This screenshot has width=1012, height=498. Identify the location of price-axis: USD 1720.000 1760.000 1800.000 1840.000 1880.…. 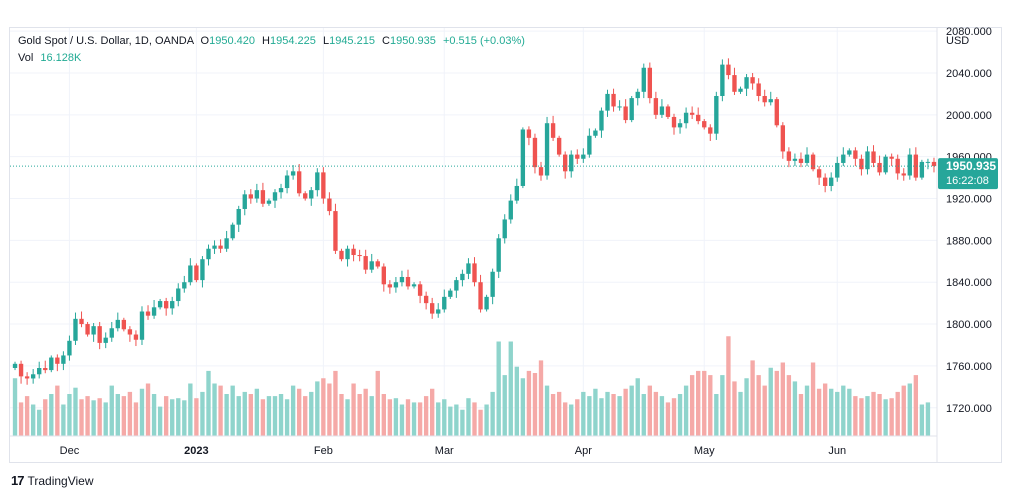
(967, 244).